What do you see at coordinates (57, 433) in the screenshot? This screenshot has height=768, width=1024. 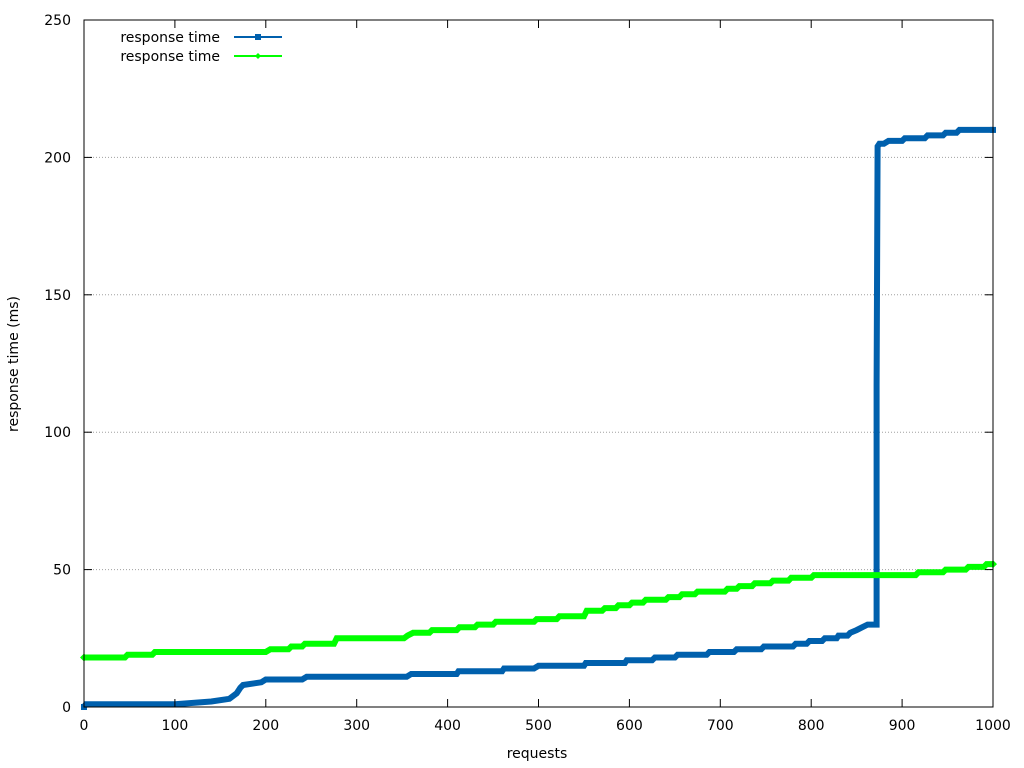 I see `y-tick-label: 100` at bounding box center [57, 433].